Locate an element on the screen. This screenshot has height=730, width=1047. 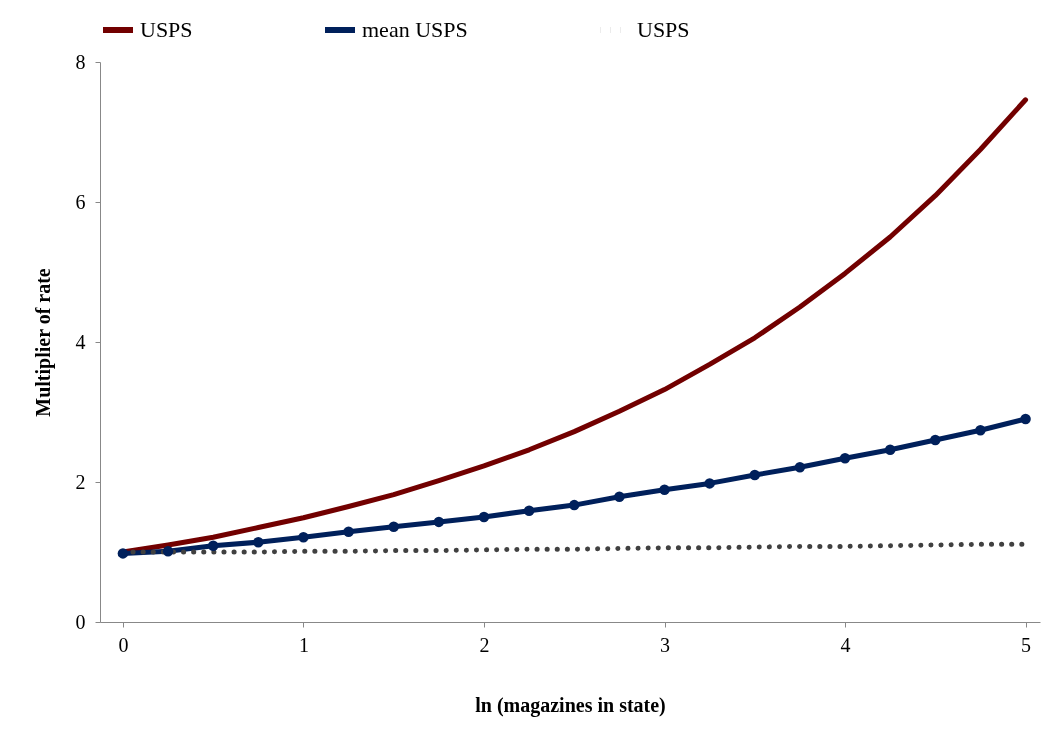
x-tick-label: 4 is located at coordinates (845, 644).